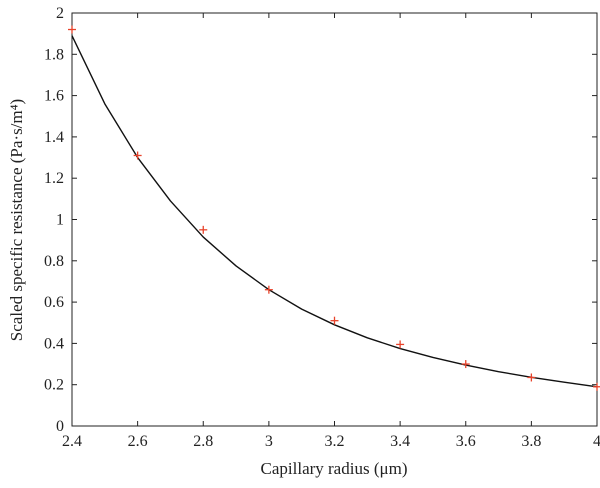 Image resolution: width=600 pixels, height=488 pixels. Describe the element at coordinates (60, 426) in the screenshot. I see `y-tick-label: 0` at that location.